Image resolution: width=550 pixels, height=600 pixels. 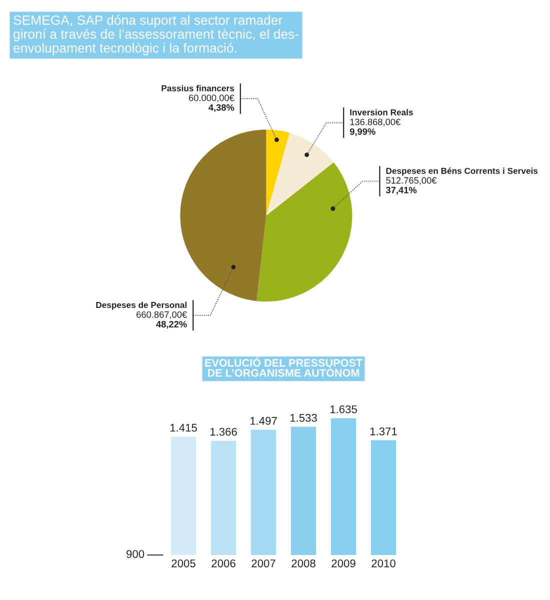 What do you see at coordinates (223, 432) in the screenshot?
I see `data-label: 1.366` at bounding box center [223, 432].